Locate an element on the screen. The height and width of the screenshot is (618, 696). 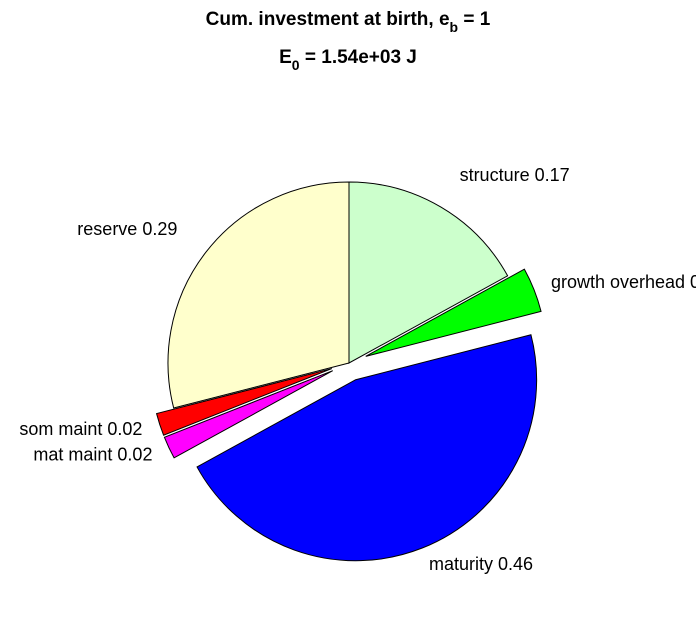
slice-label: reserve 0.29 is located at coordinates (127, 229).